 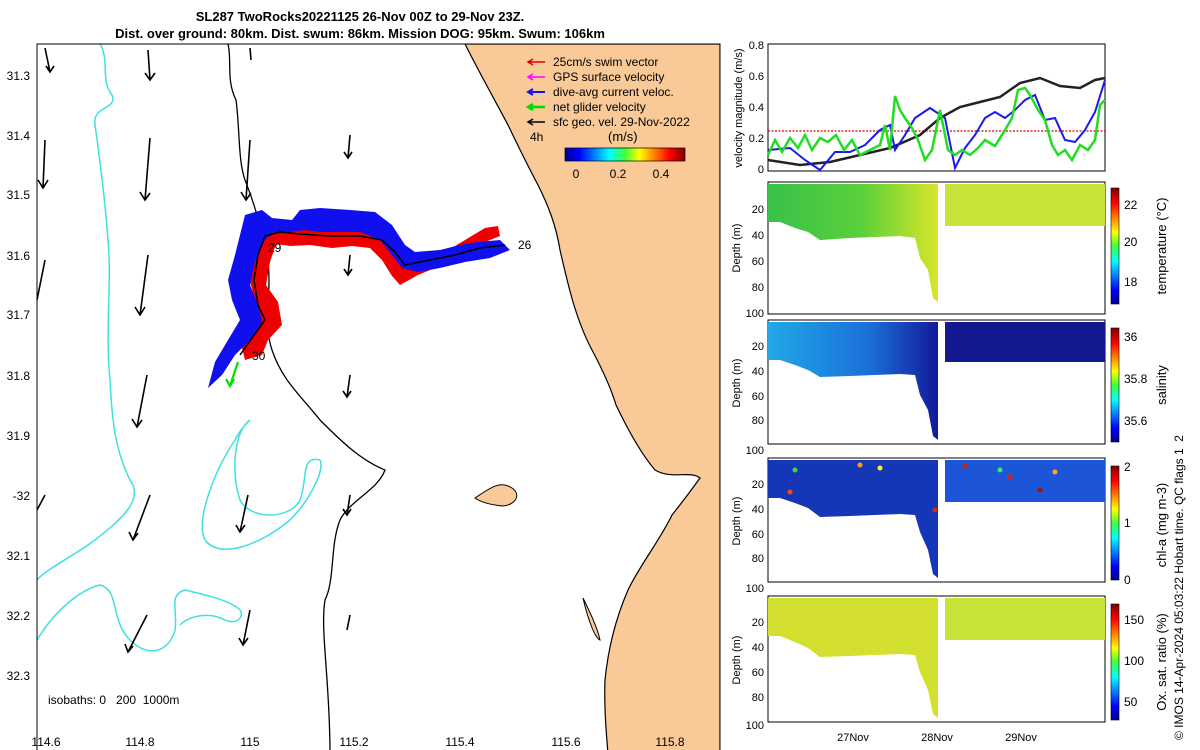 I want to click on temp-cbar-tick: 20, so click(x=1131, y=242).